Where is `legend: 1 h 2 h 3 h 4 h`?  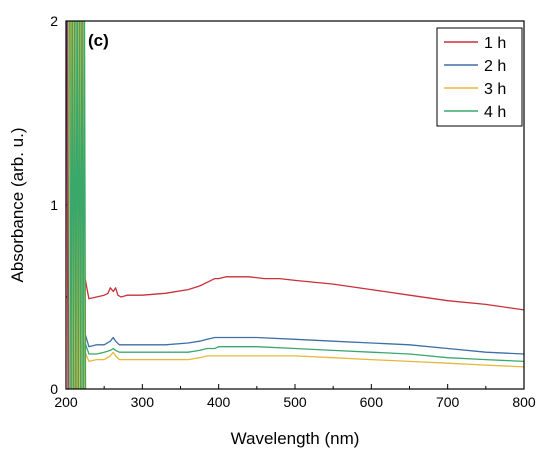 legend: 1 h 2 h 3 h 4 h is located at coordinates (479, 77).